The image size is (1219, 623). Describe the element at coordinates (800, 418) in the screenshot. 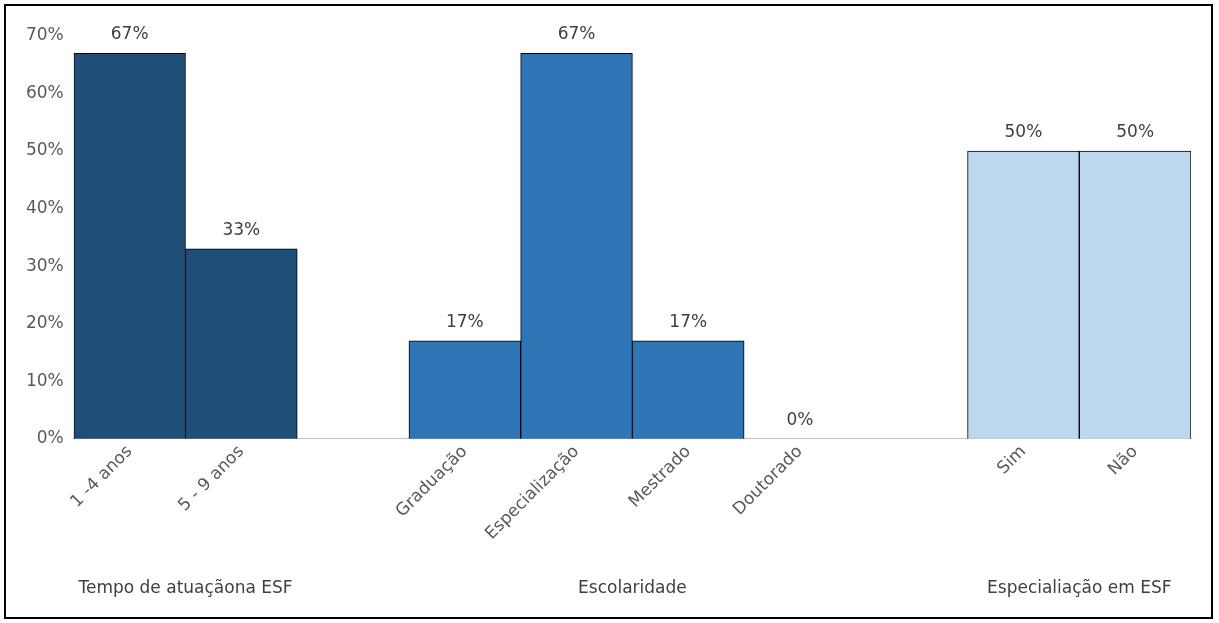

I see `data-label: 0%` at that location.